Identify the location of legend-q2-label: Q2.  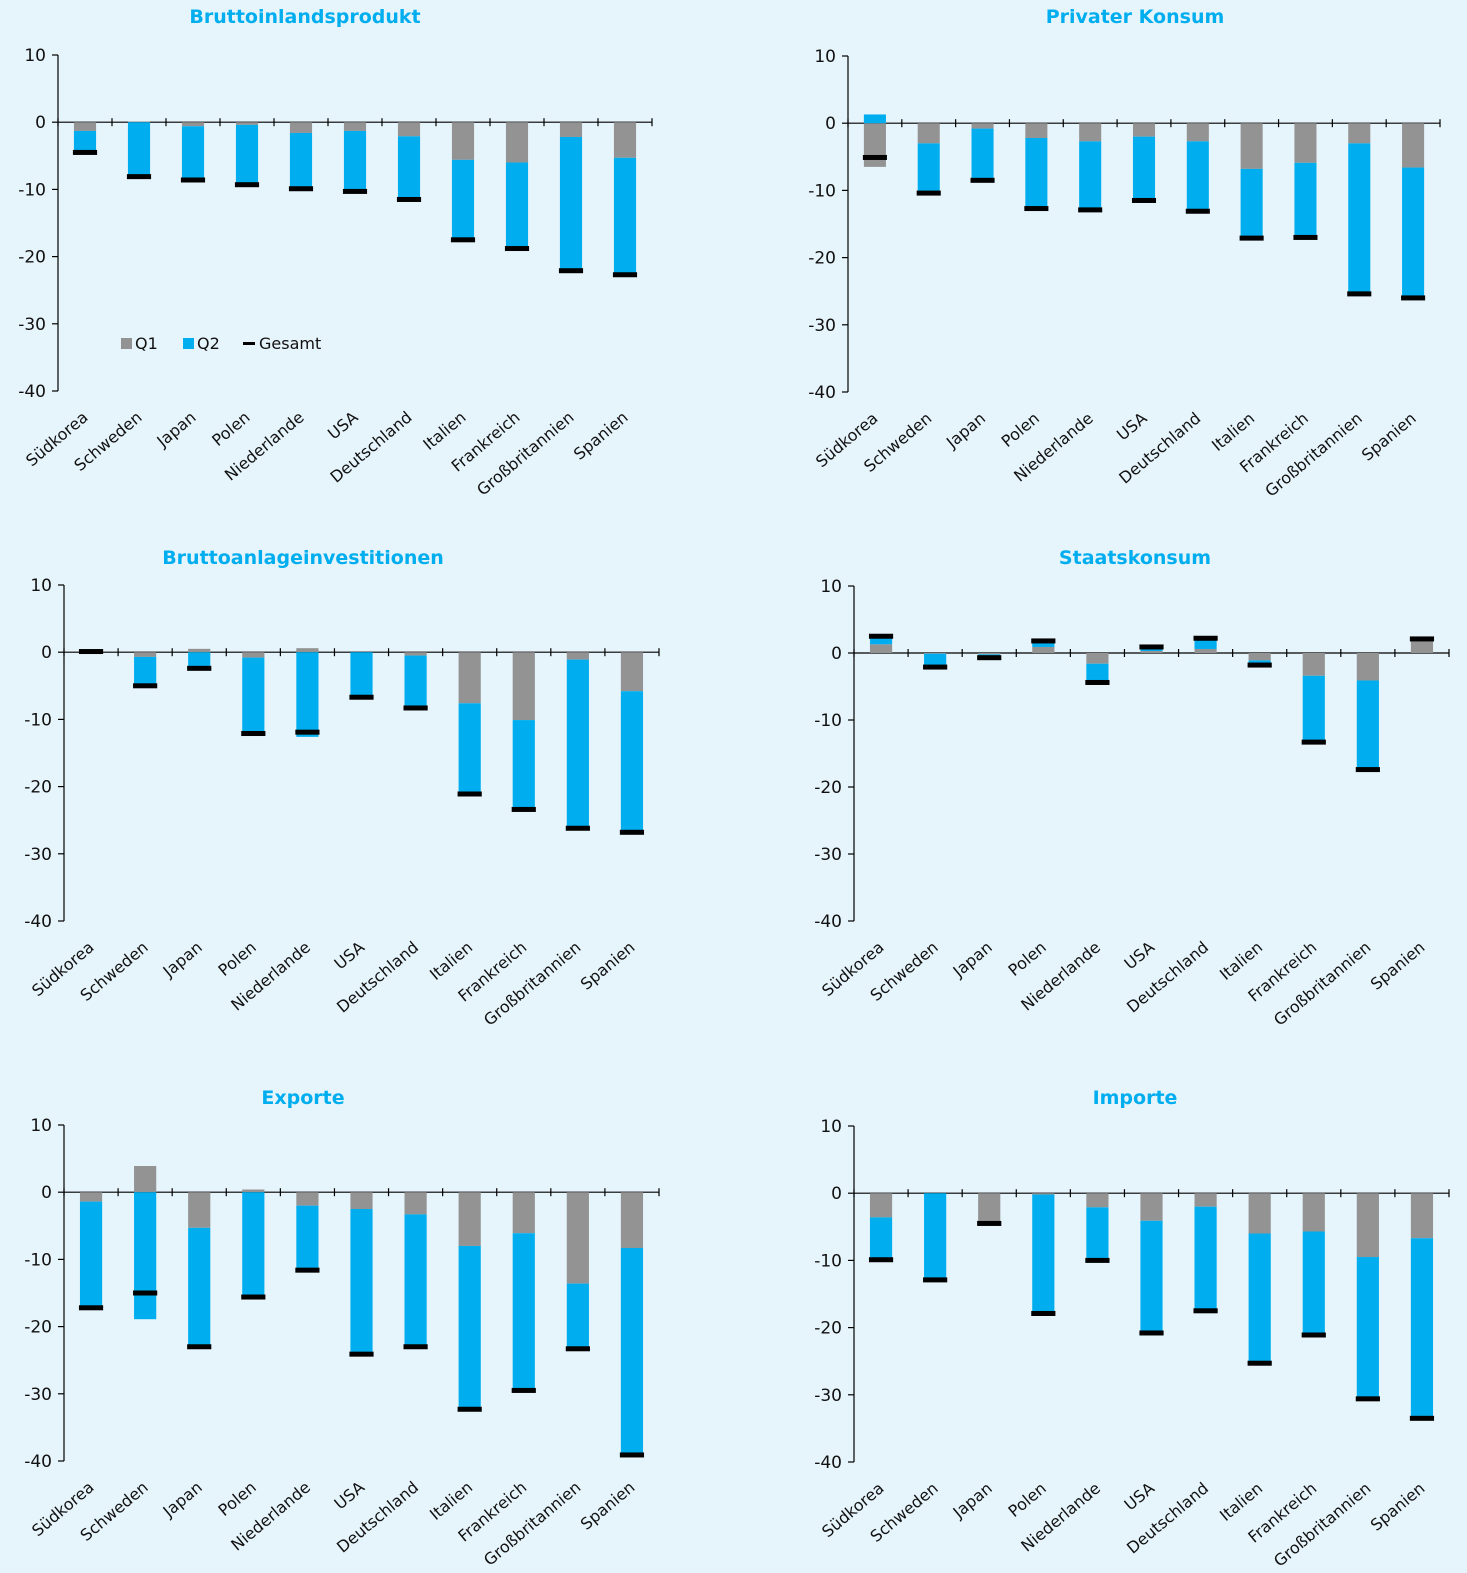
(208, 343).